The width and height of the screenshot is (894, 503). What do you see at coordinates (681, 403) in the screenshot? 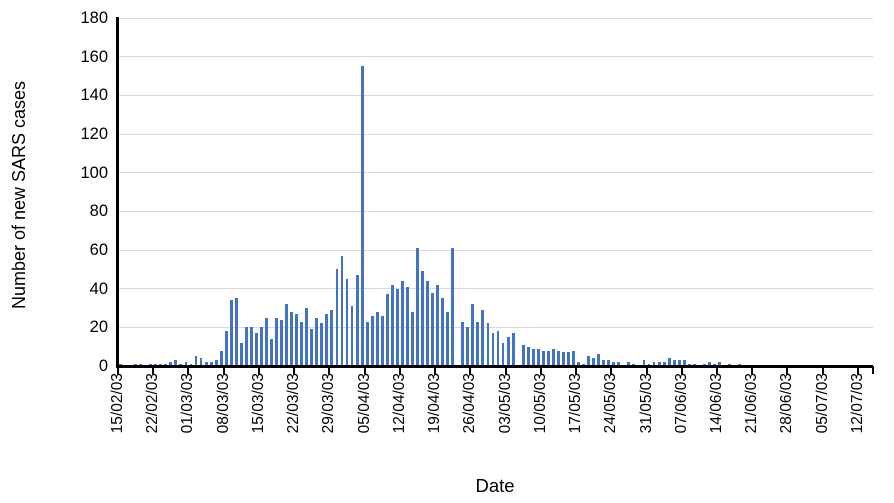
I see `x-tick-label: 07/06/03` at bounding box center [681, 403].